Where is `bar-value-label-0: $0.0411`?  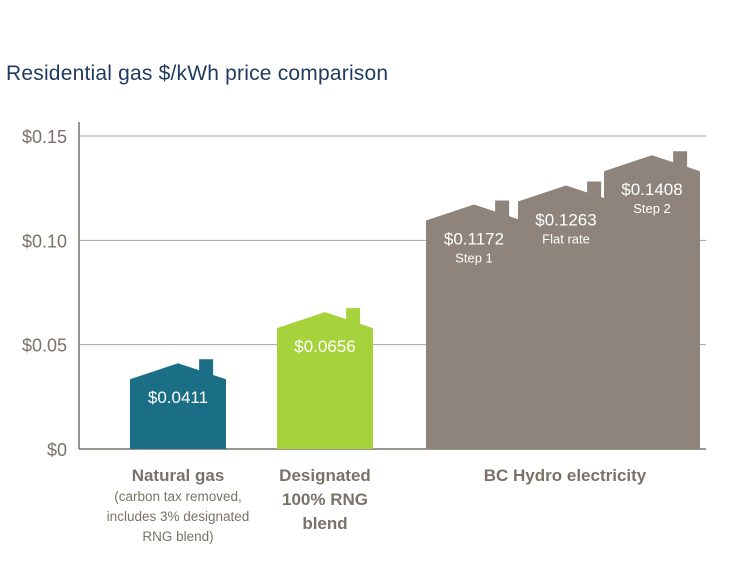
bar-value-label-0: $0.0411 is located at coordinates (178, 397).